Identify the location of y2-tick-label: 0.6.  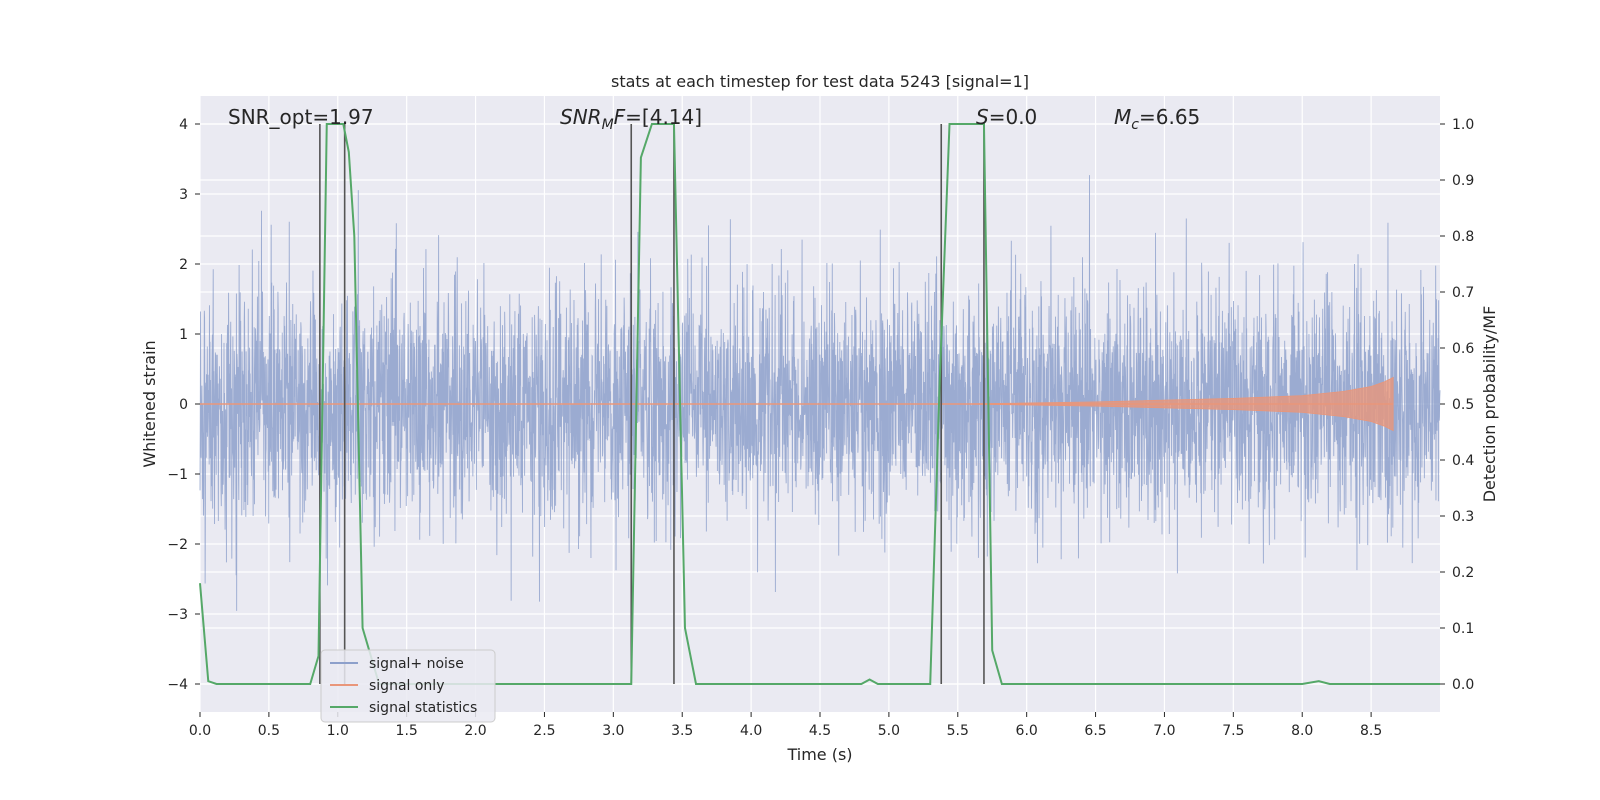
(1463, 349).